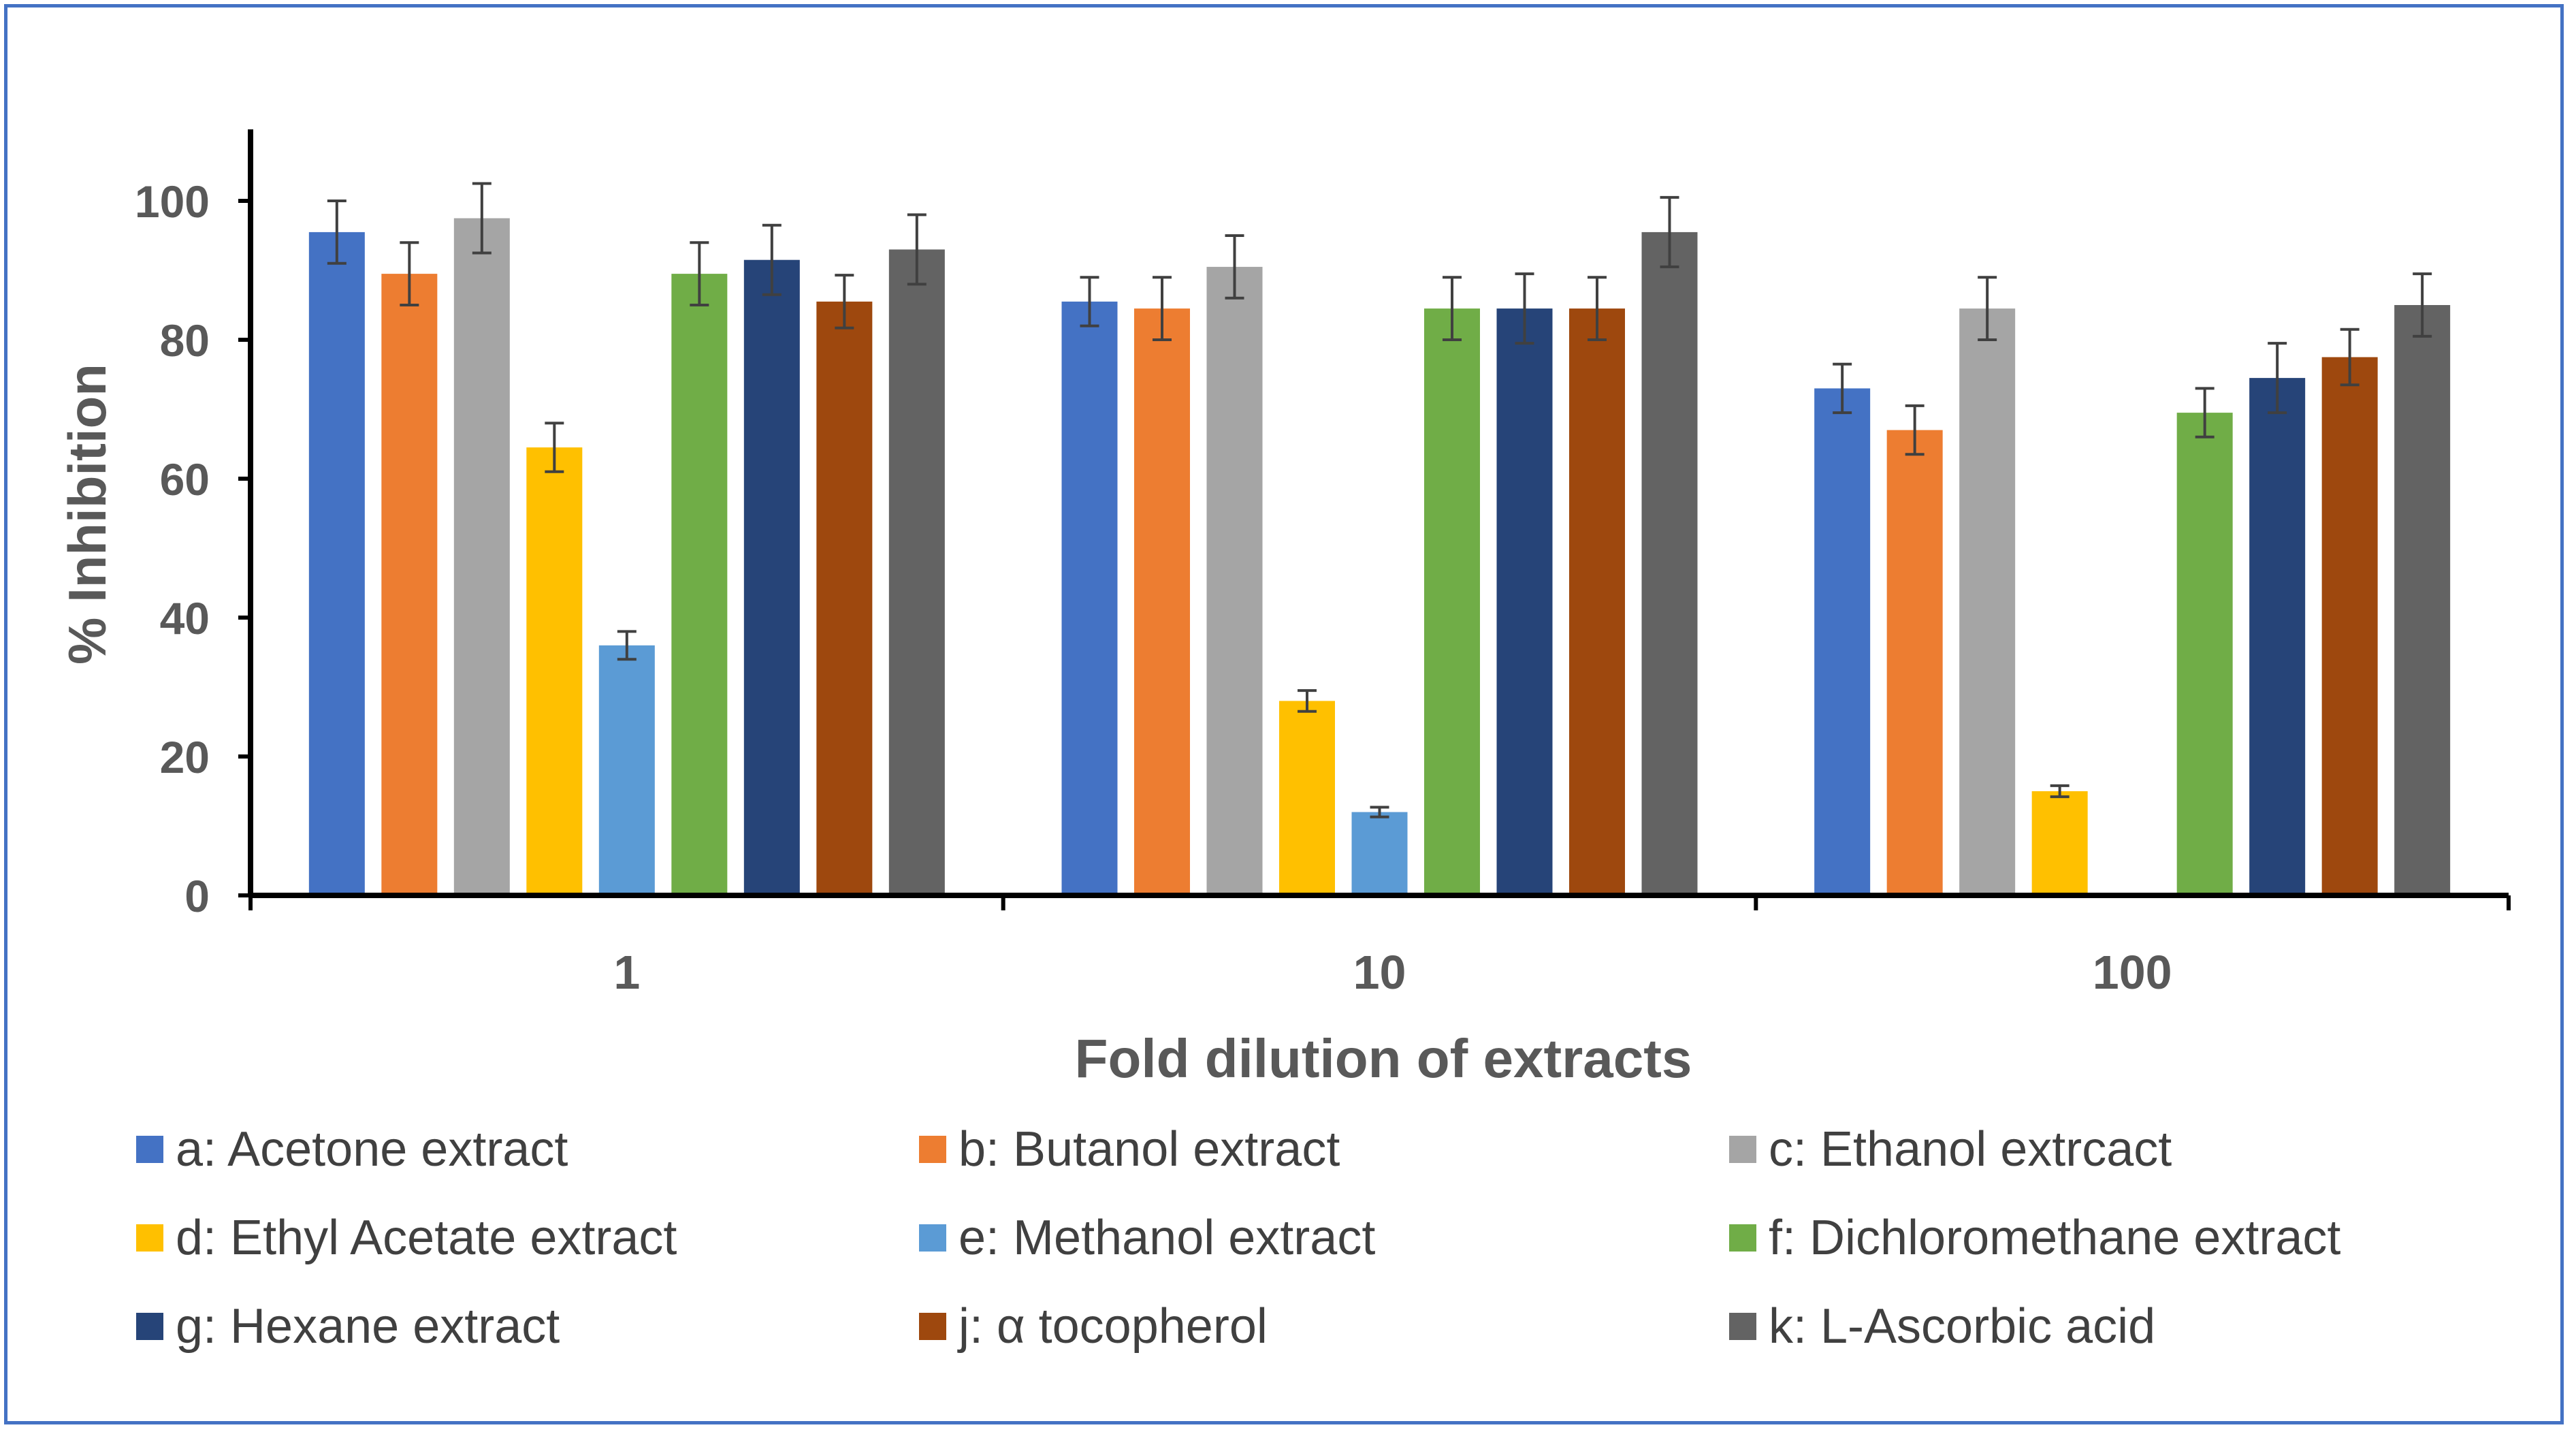  Describe the element at coordinates (185, 618) in the screenshot. I see `y-tick-label: 40` at that location.